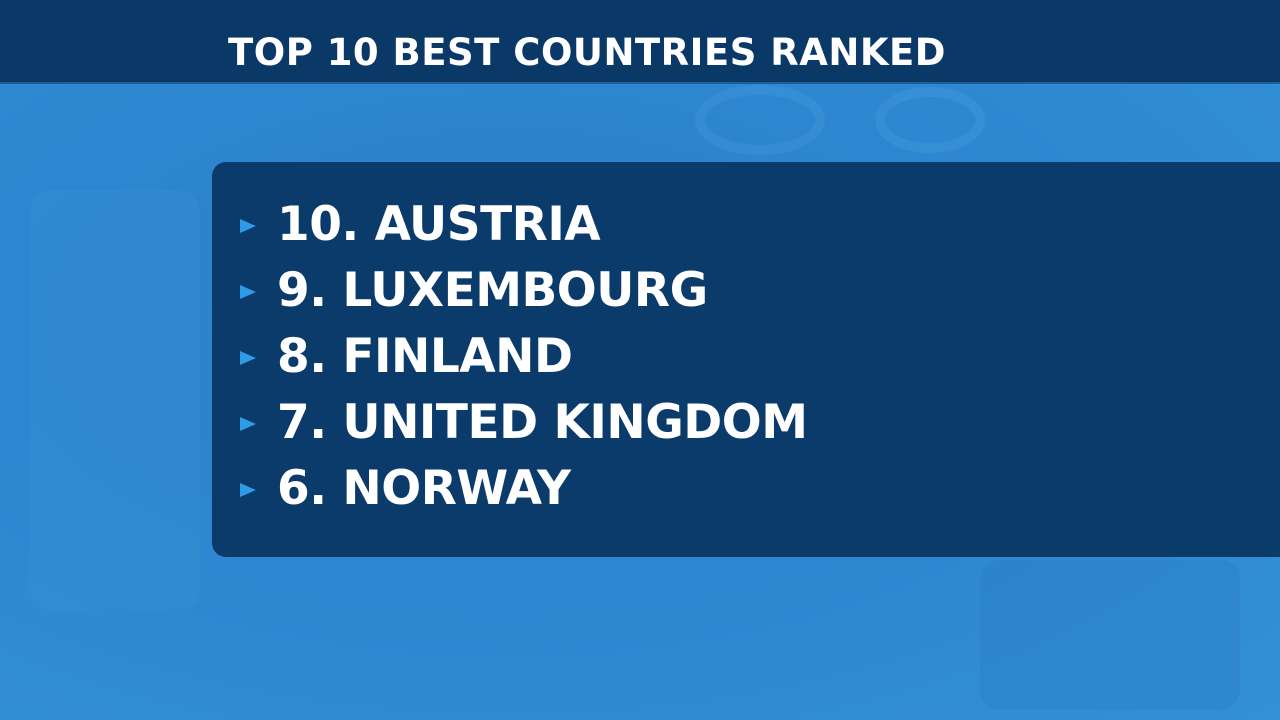  Describe the element at coordinates (425, 356) in the screenshot. I see `item-text: 8. FINLAND` at that location.